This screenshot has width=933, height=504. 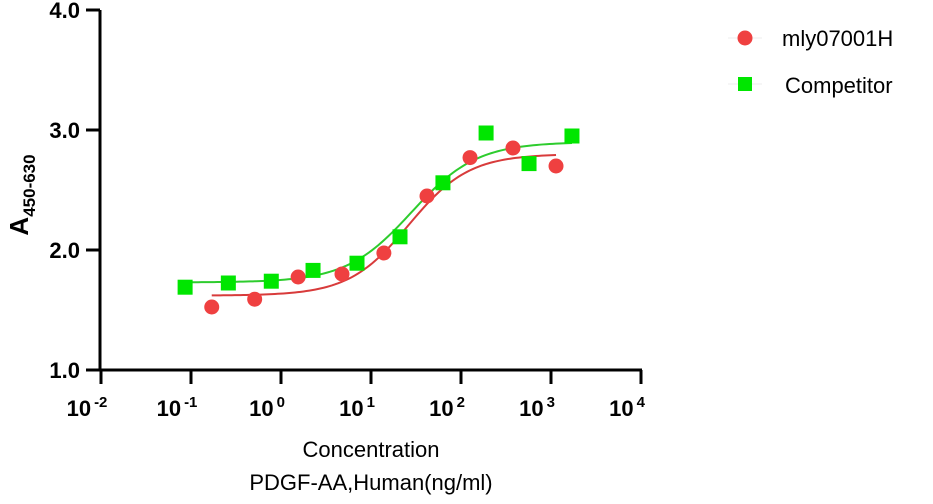 What do you see at coordinates (461, 402) in the screenshot?
I see `x-tick-exponent: 2` at bounding box center [461, 402].